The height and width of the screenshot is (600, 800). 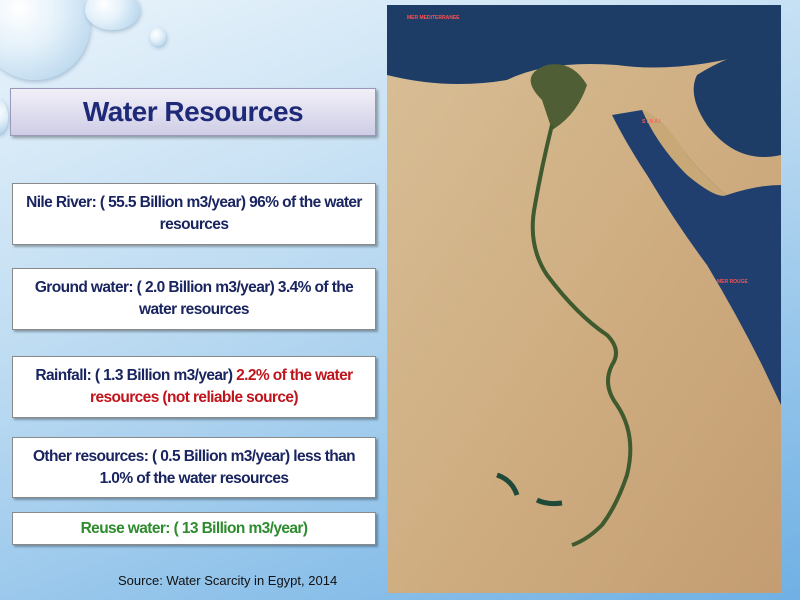 What do you see at coordinates (696, 257) in the screenshot?
I see `red-sea` at bounding box center [696, 257].